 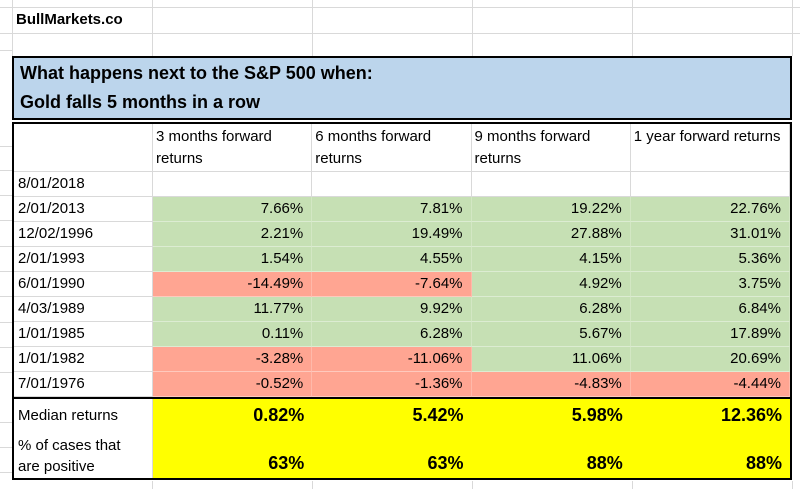 I want to click on return-cell: 19.49%, so click(x=392, y=234).